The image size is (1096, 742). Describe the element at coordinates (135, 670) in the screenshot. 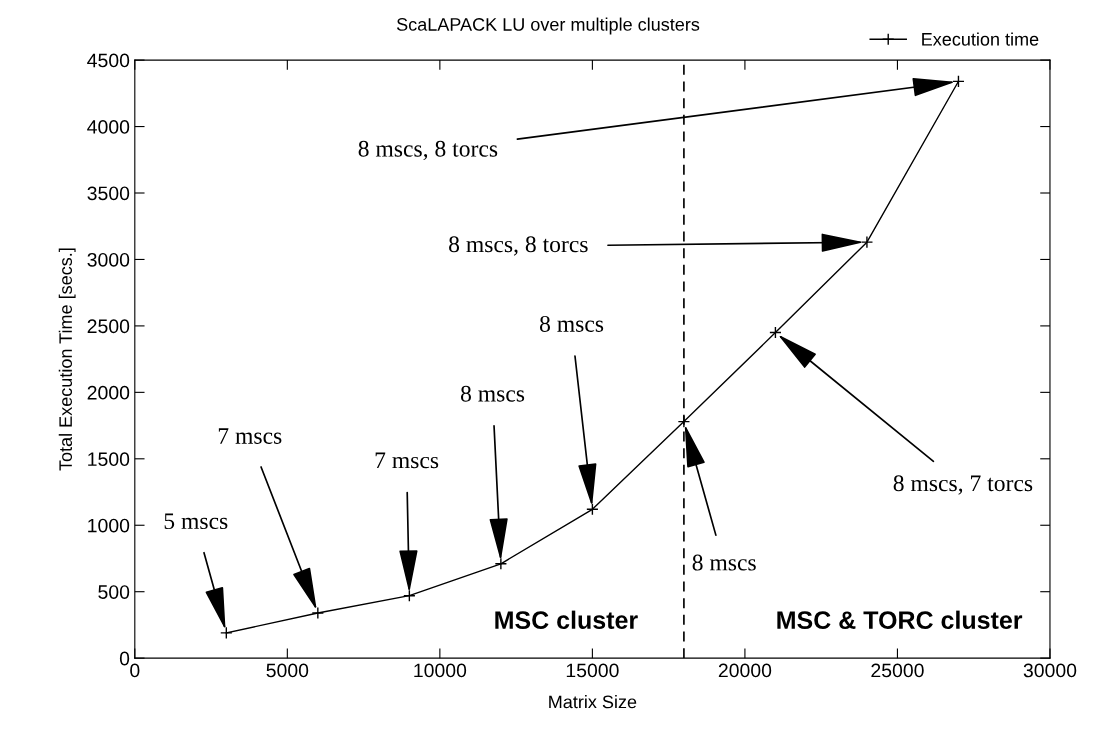

I see `x-tick-label: 0` at that location.